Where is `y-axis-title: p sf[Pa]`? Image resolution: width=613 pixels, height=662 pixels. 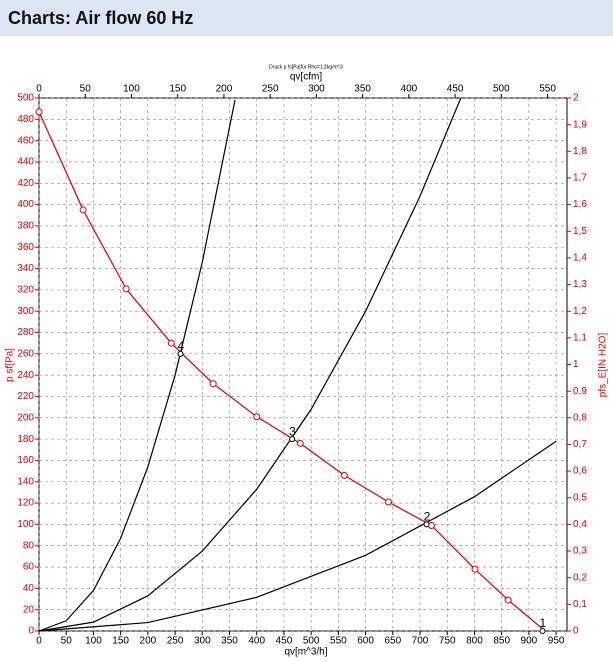 y-axis-title: p sf[Pa] is located at coordinates (10, 365).